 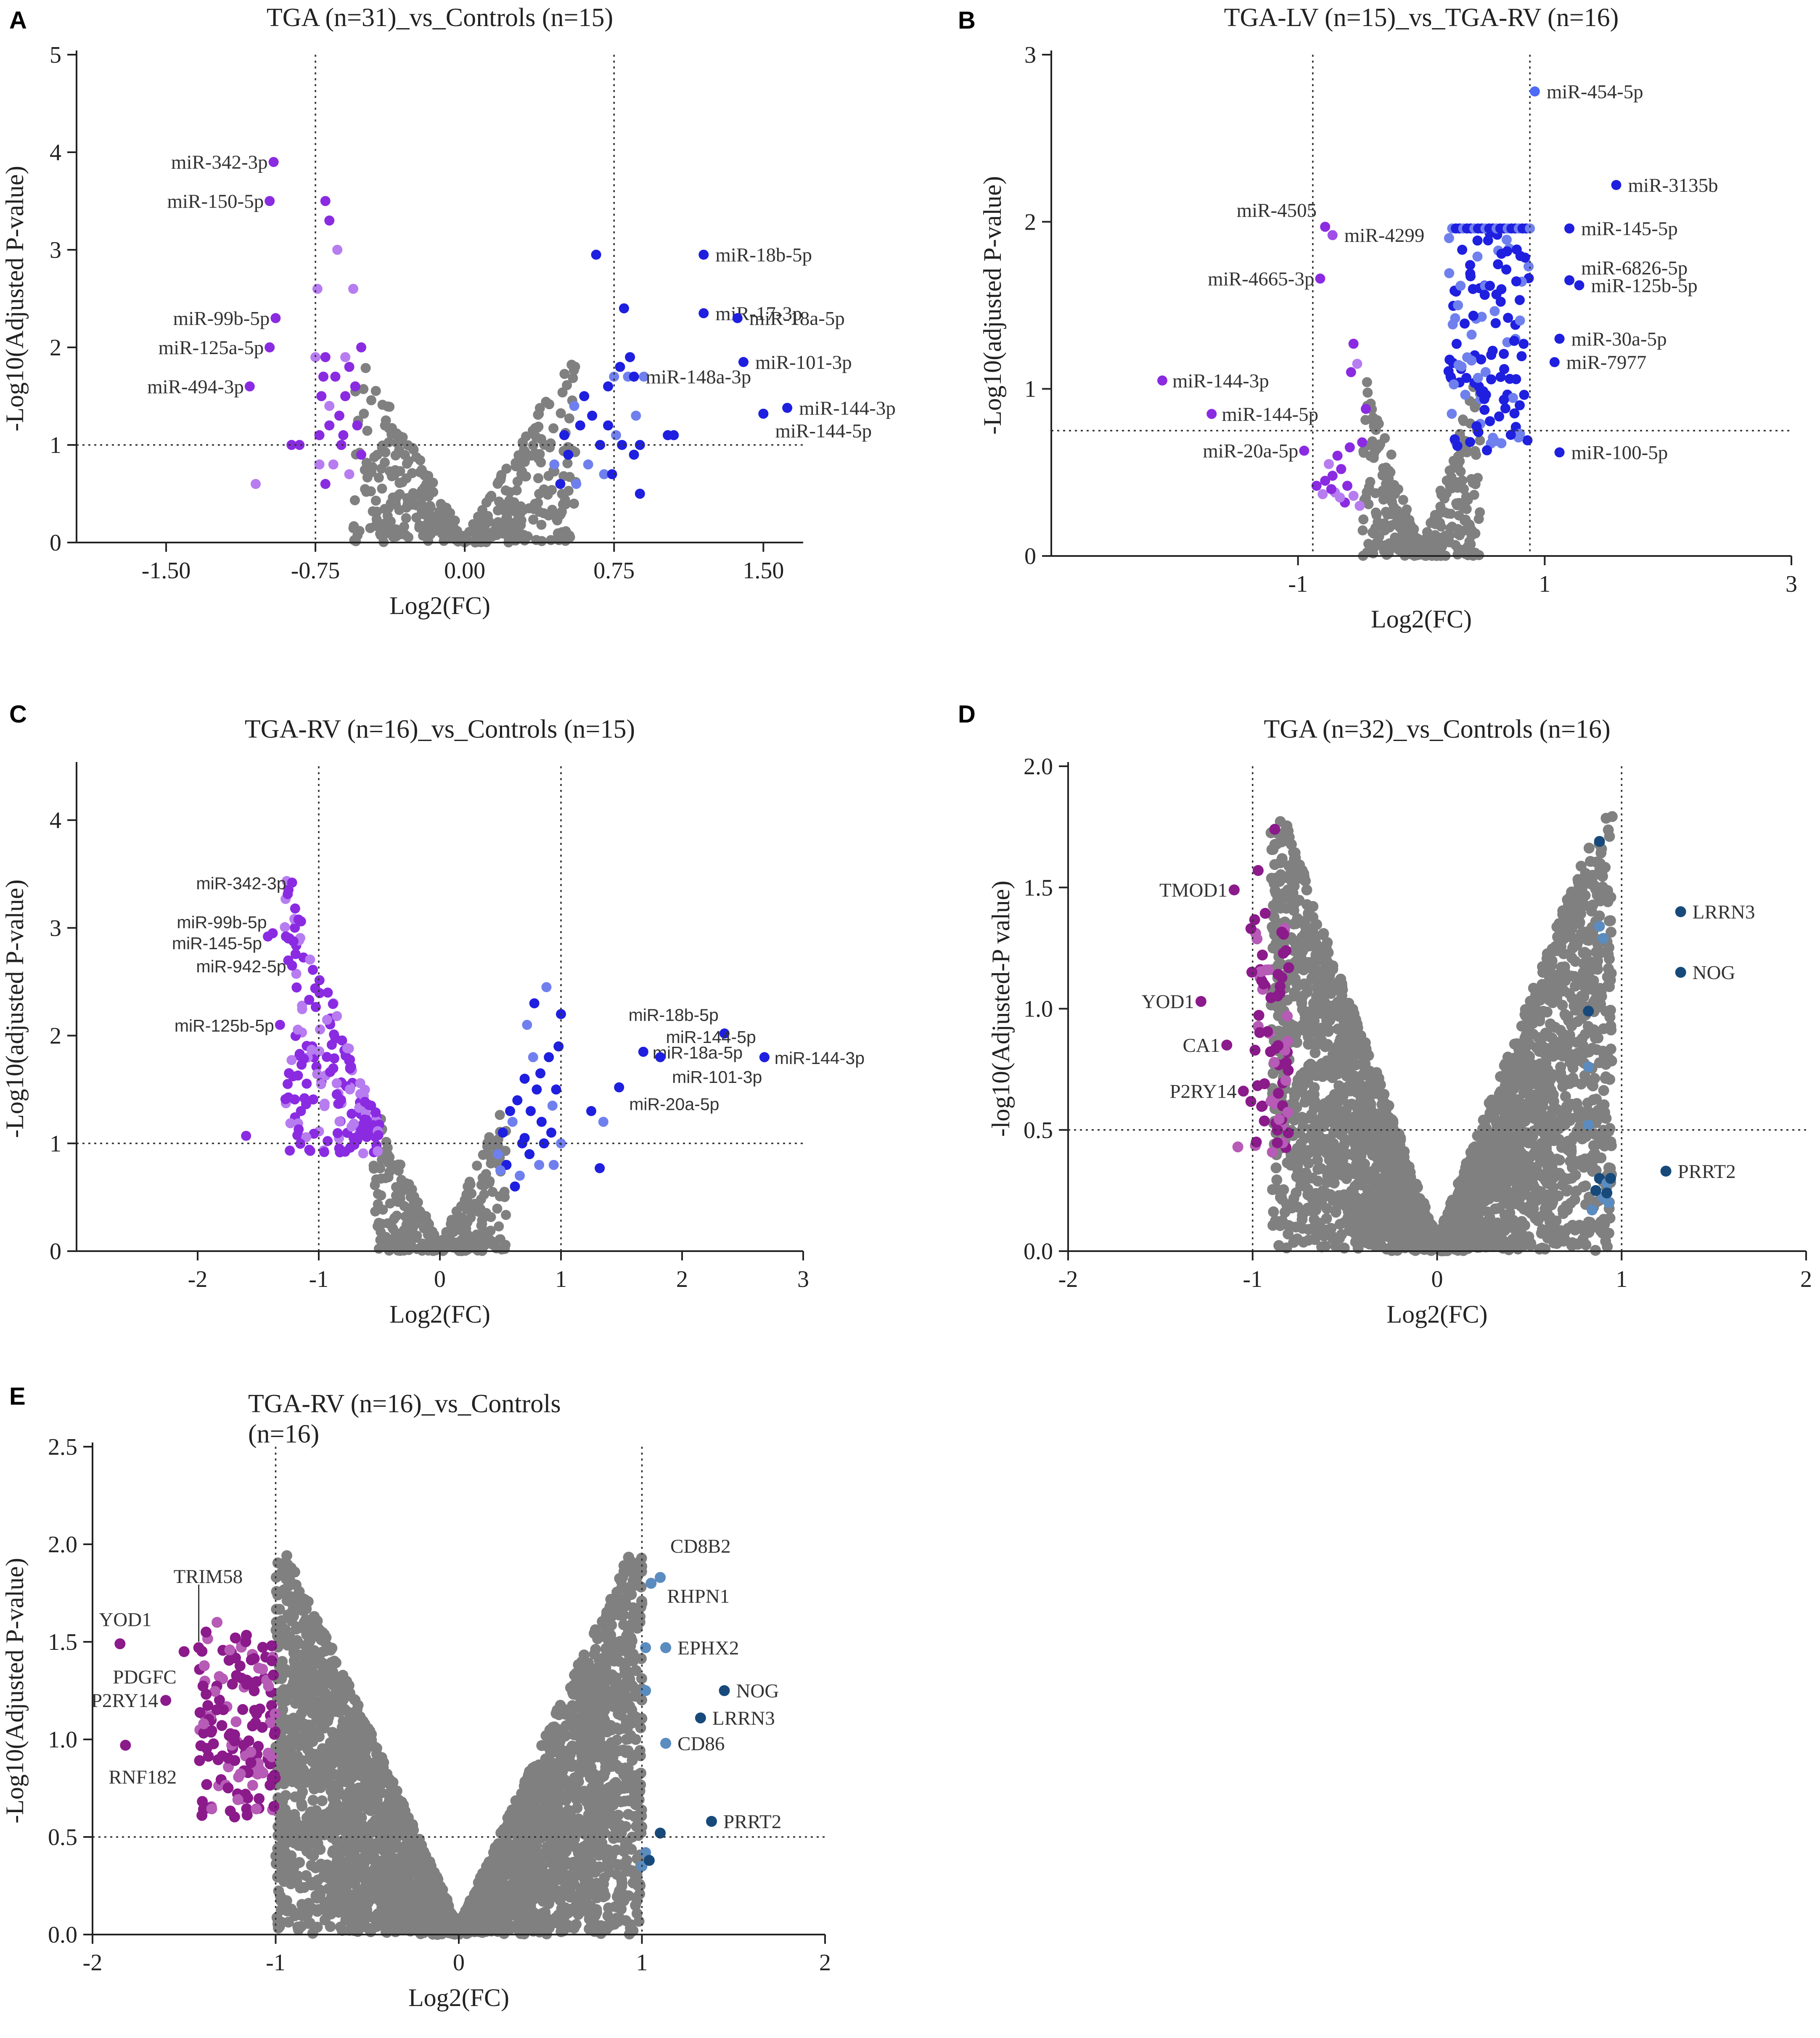 I want to click on point-label: TMOD1, so click(x=1193, y=890).